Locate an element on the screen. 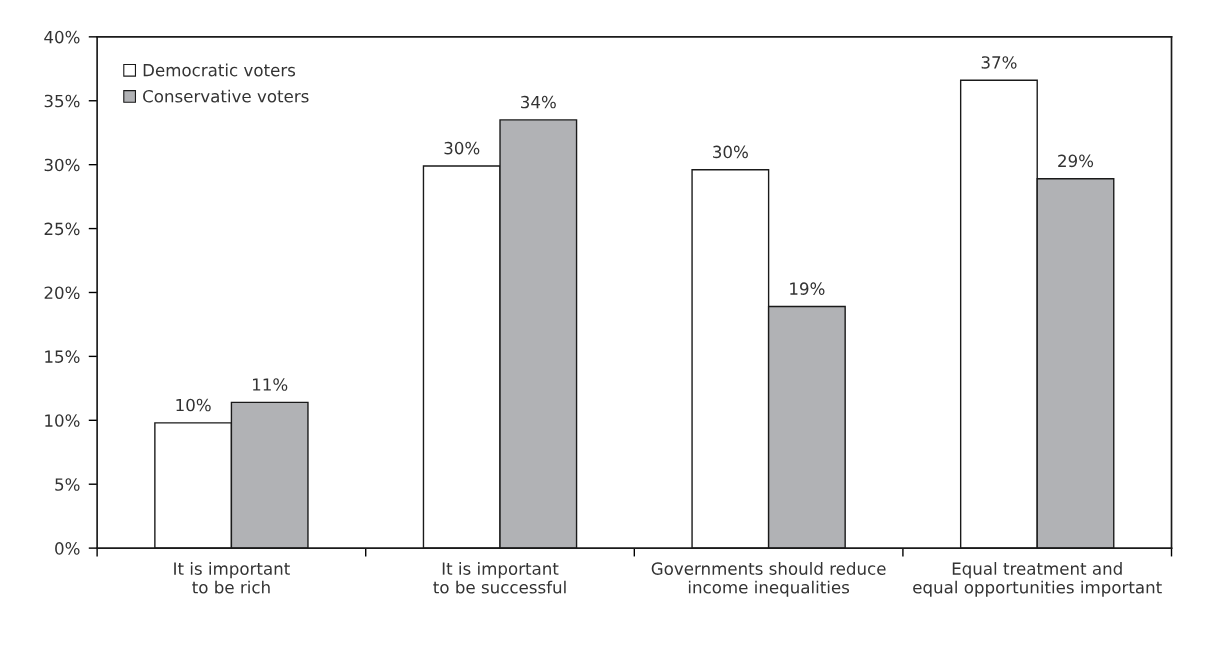  x-tick-label: Governments should reduce income inequalities is located at coordinates (768, 579).